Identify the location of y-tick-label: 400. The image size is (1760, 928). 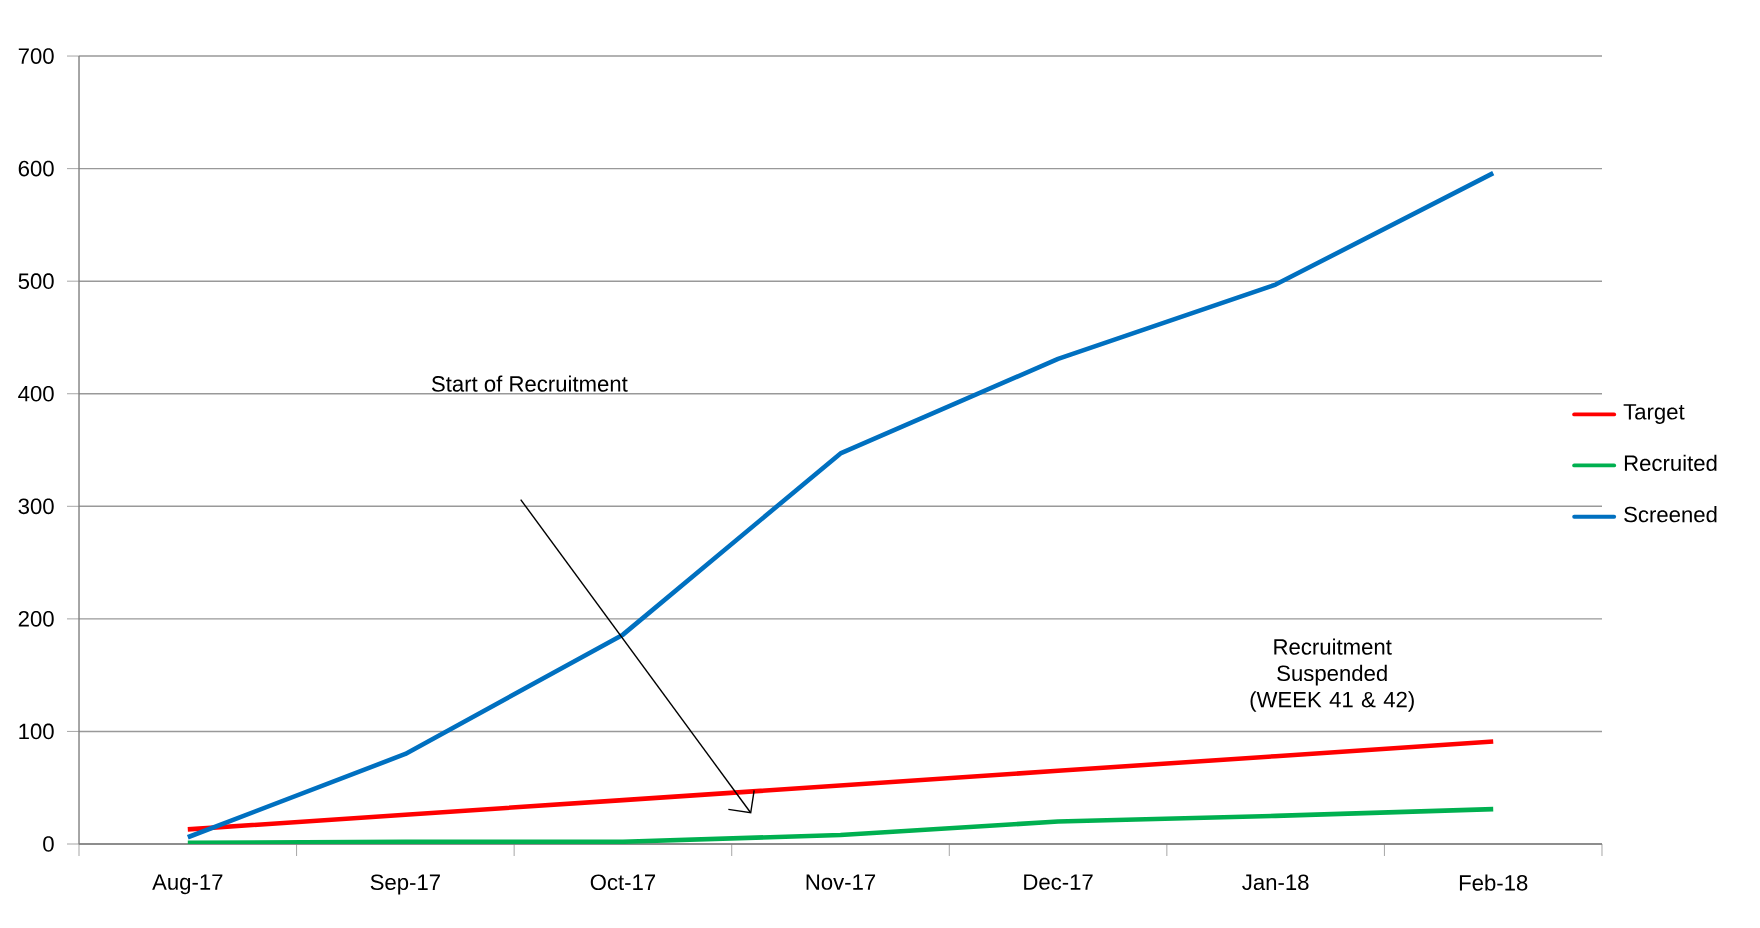
(36, 393).